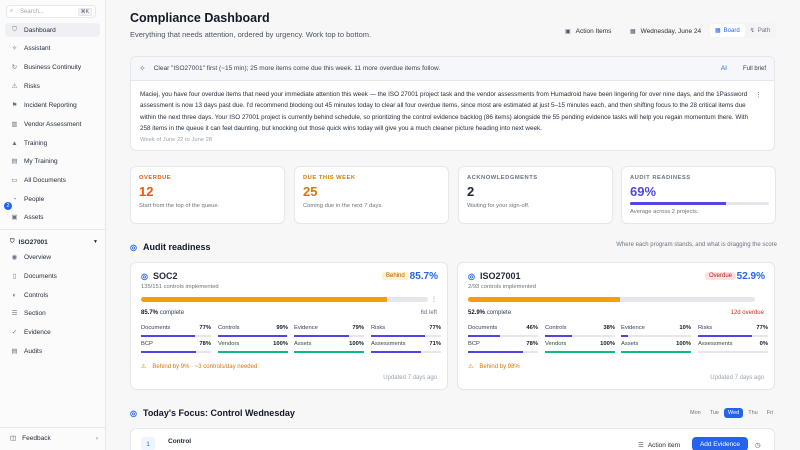 The width and height of the screenshot is (800, 450). Describe the element at coordinates (54, 438) in the screenshot. I see `feedback-button: ◫ Feedback ›` at that location.